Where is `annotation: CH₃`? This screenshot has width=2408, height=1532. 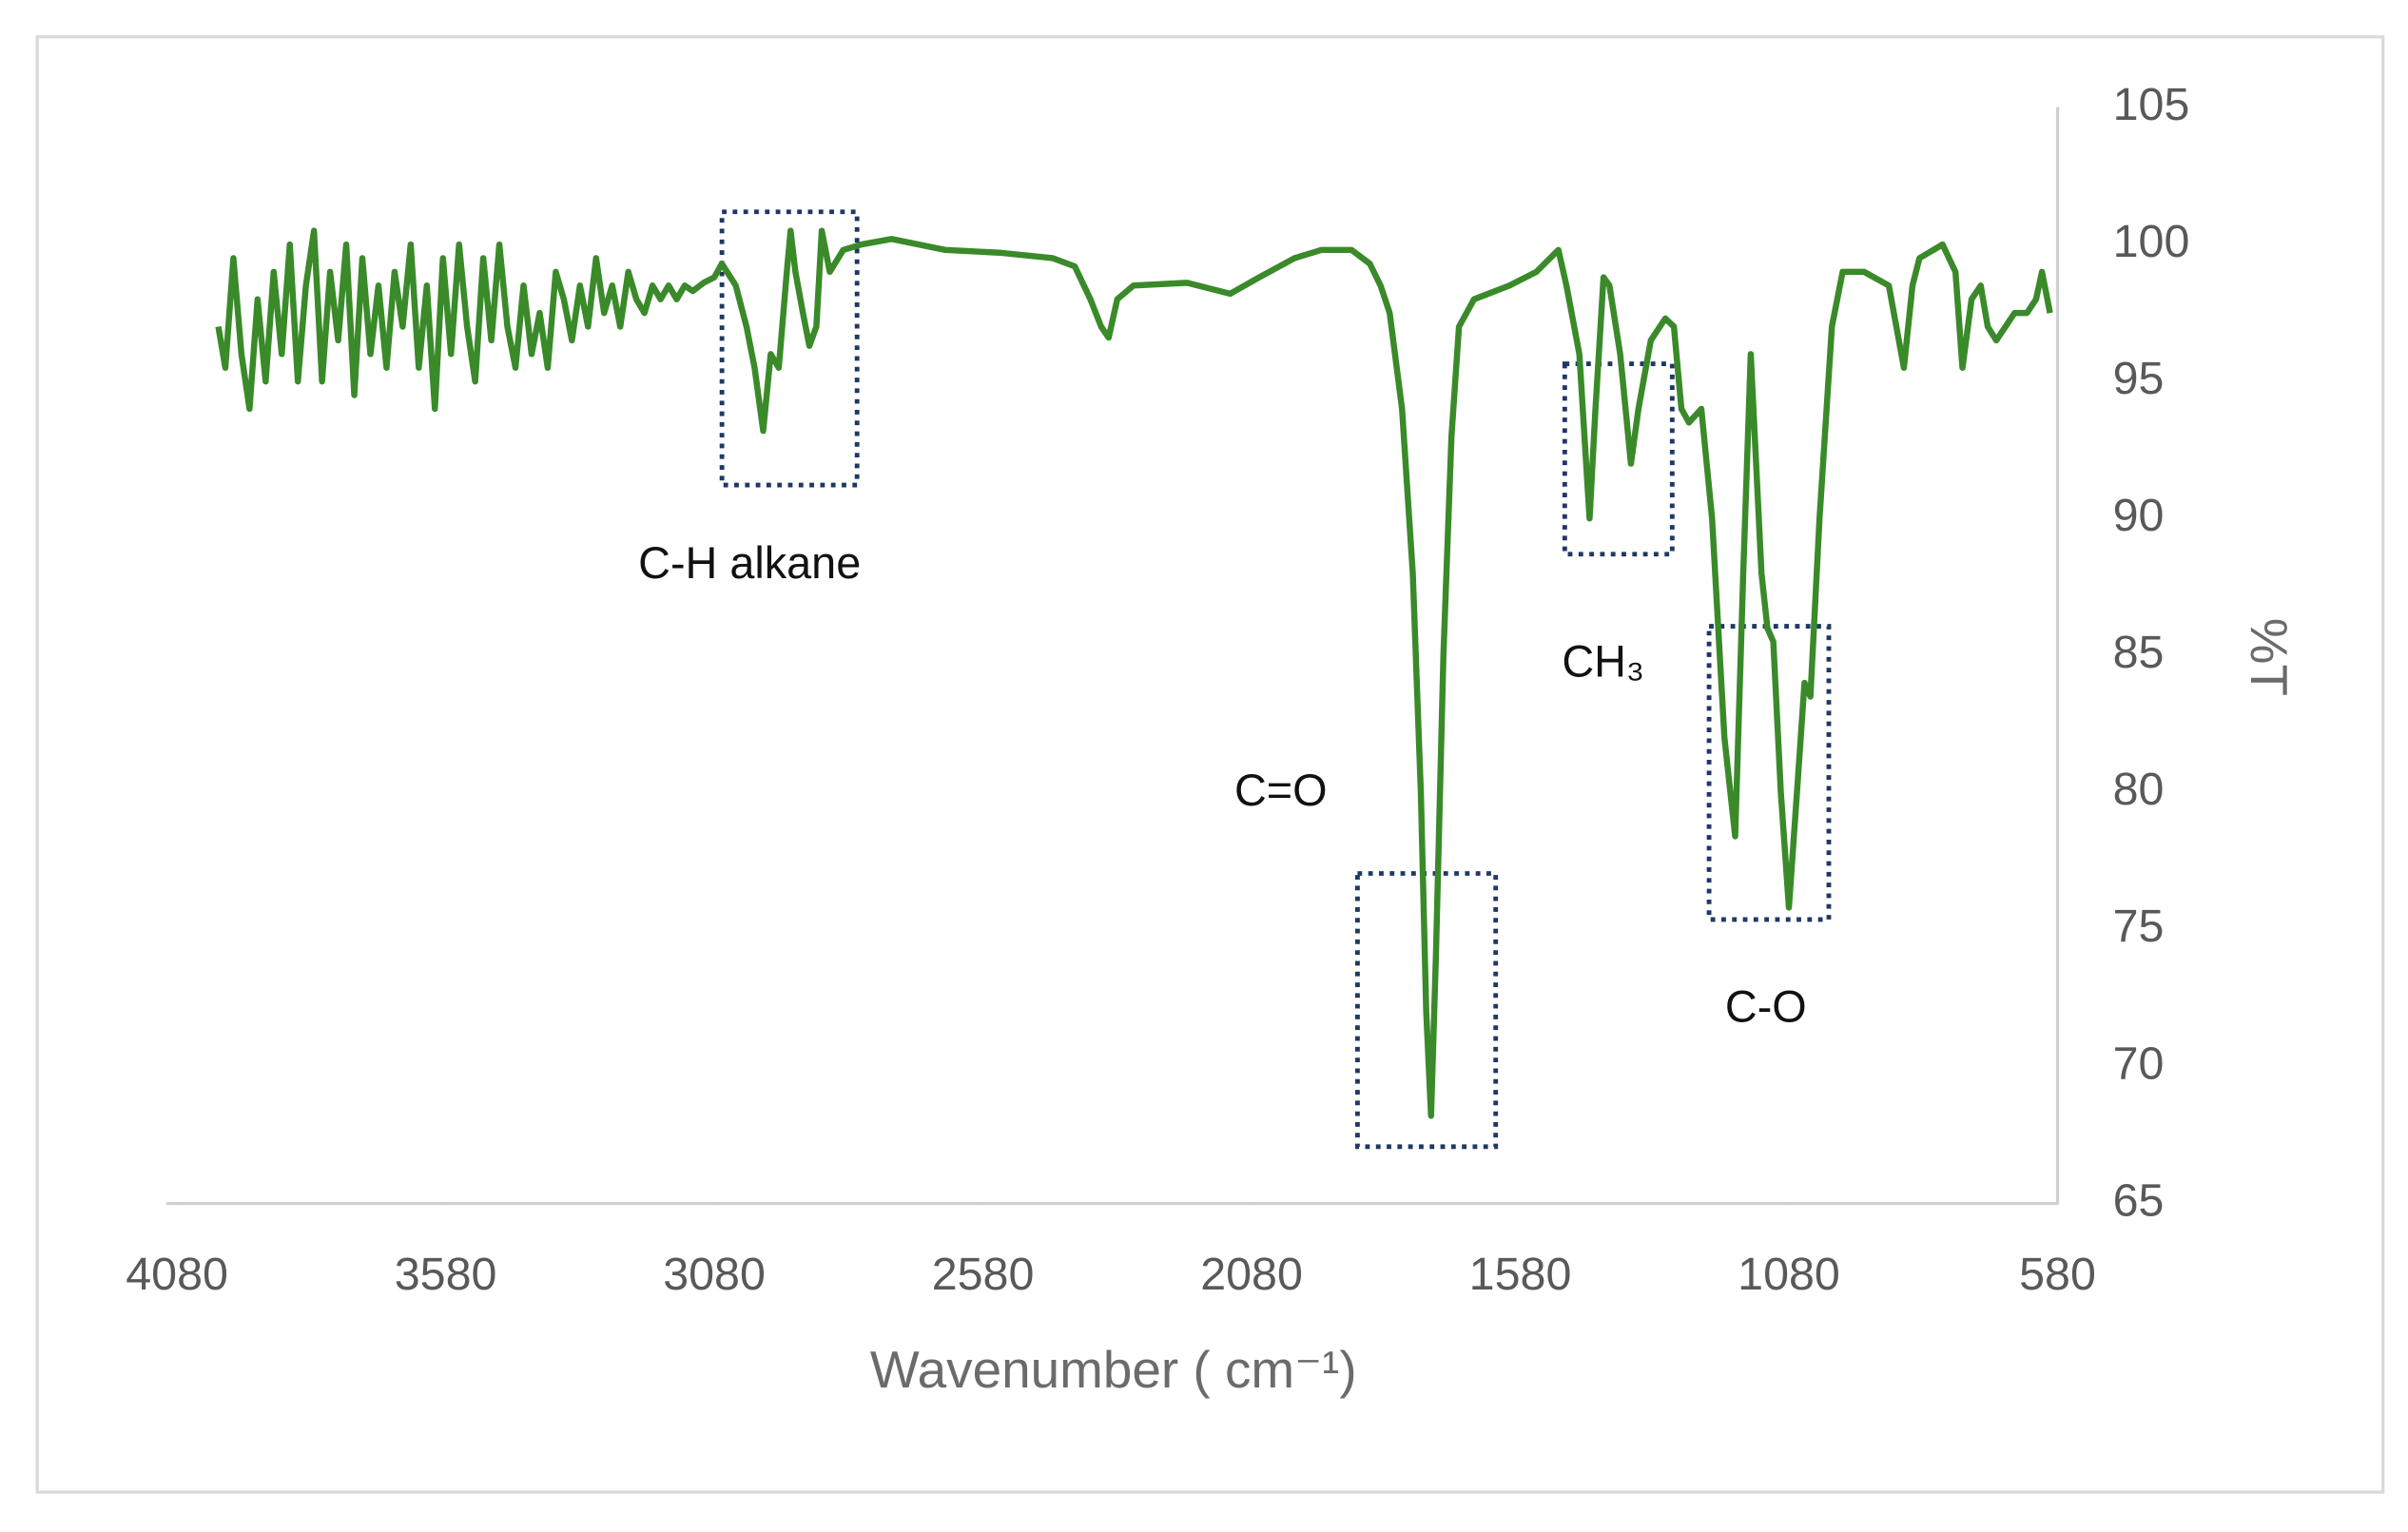
annotation: CH₃ is located at coordinates (1603, 661).